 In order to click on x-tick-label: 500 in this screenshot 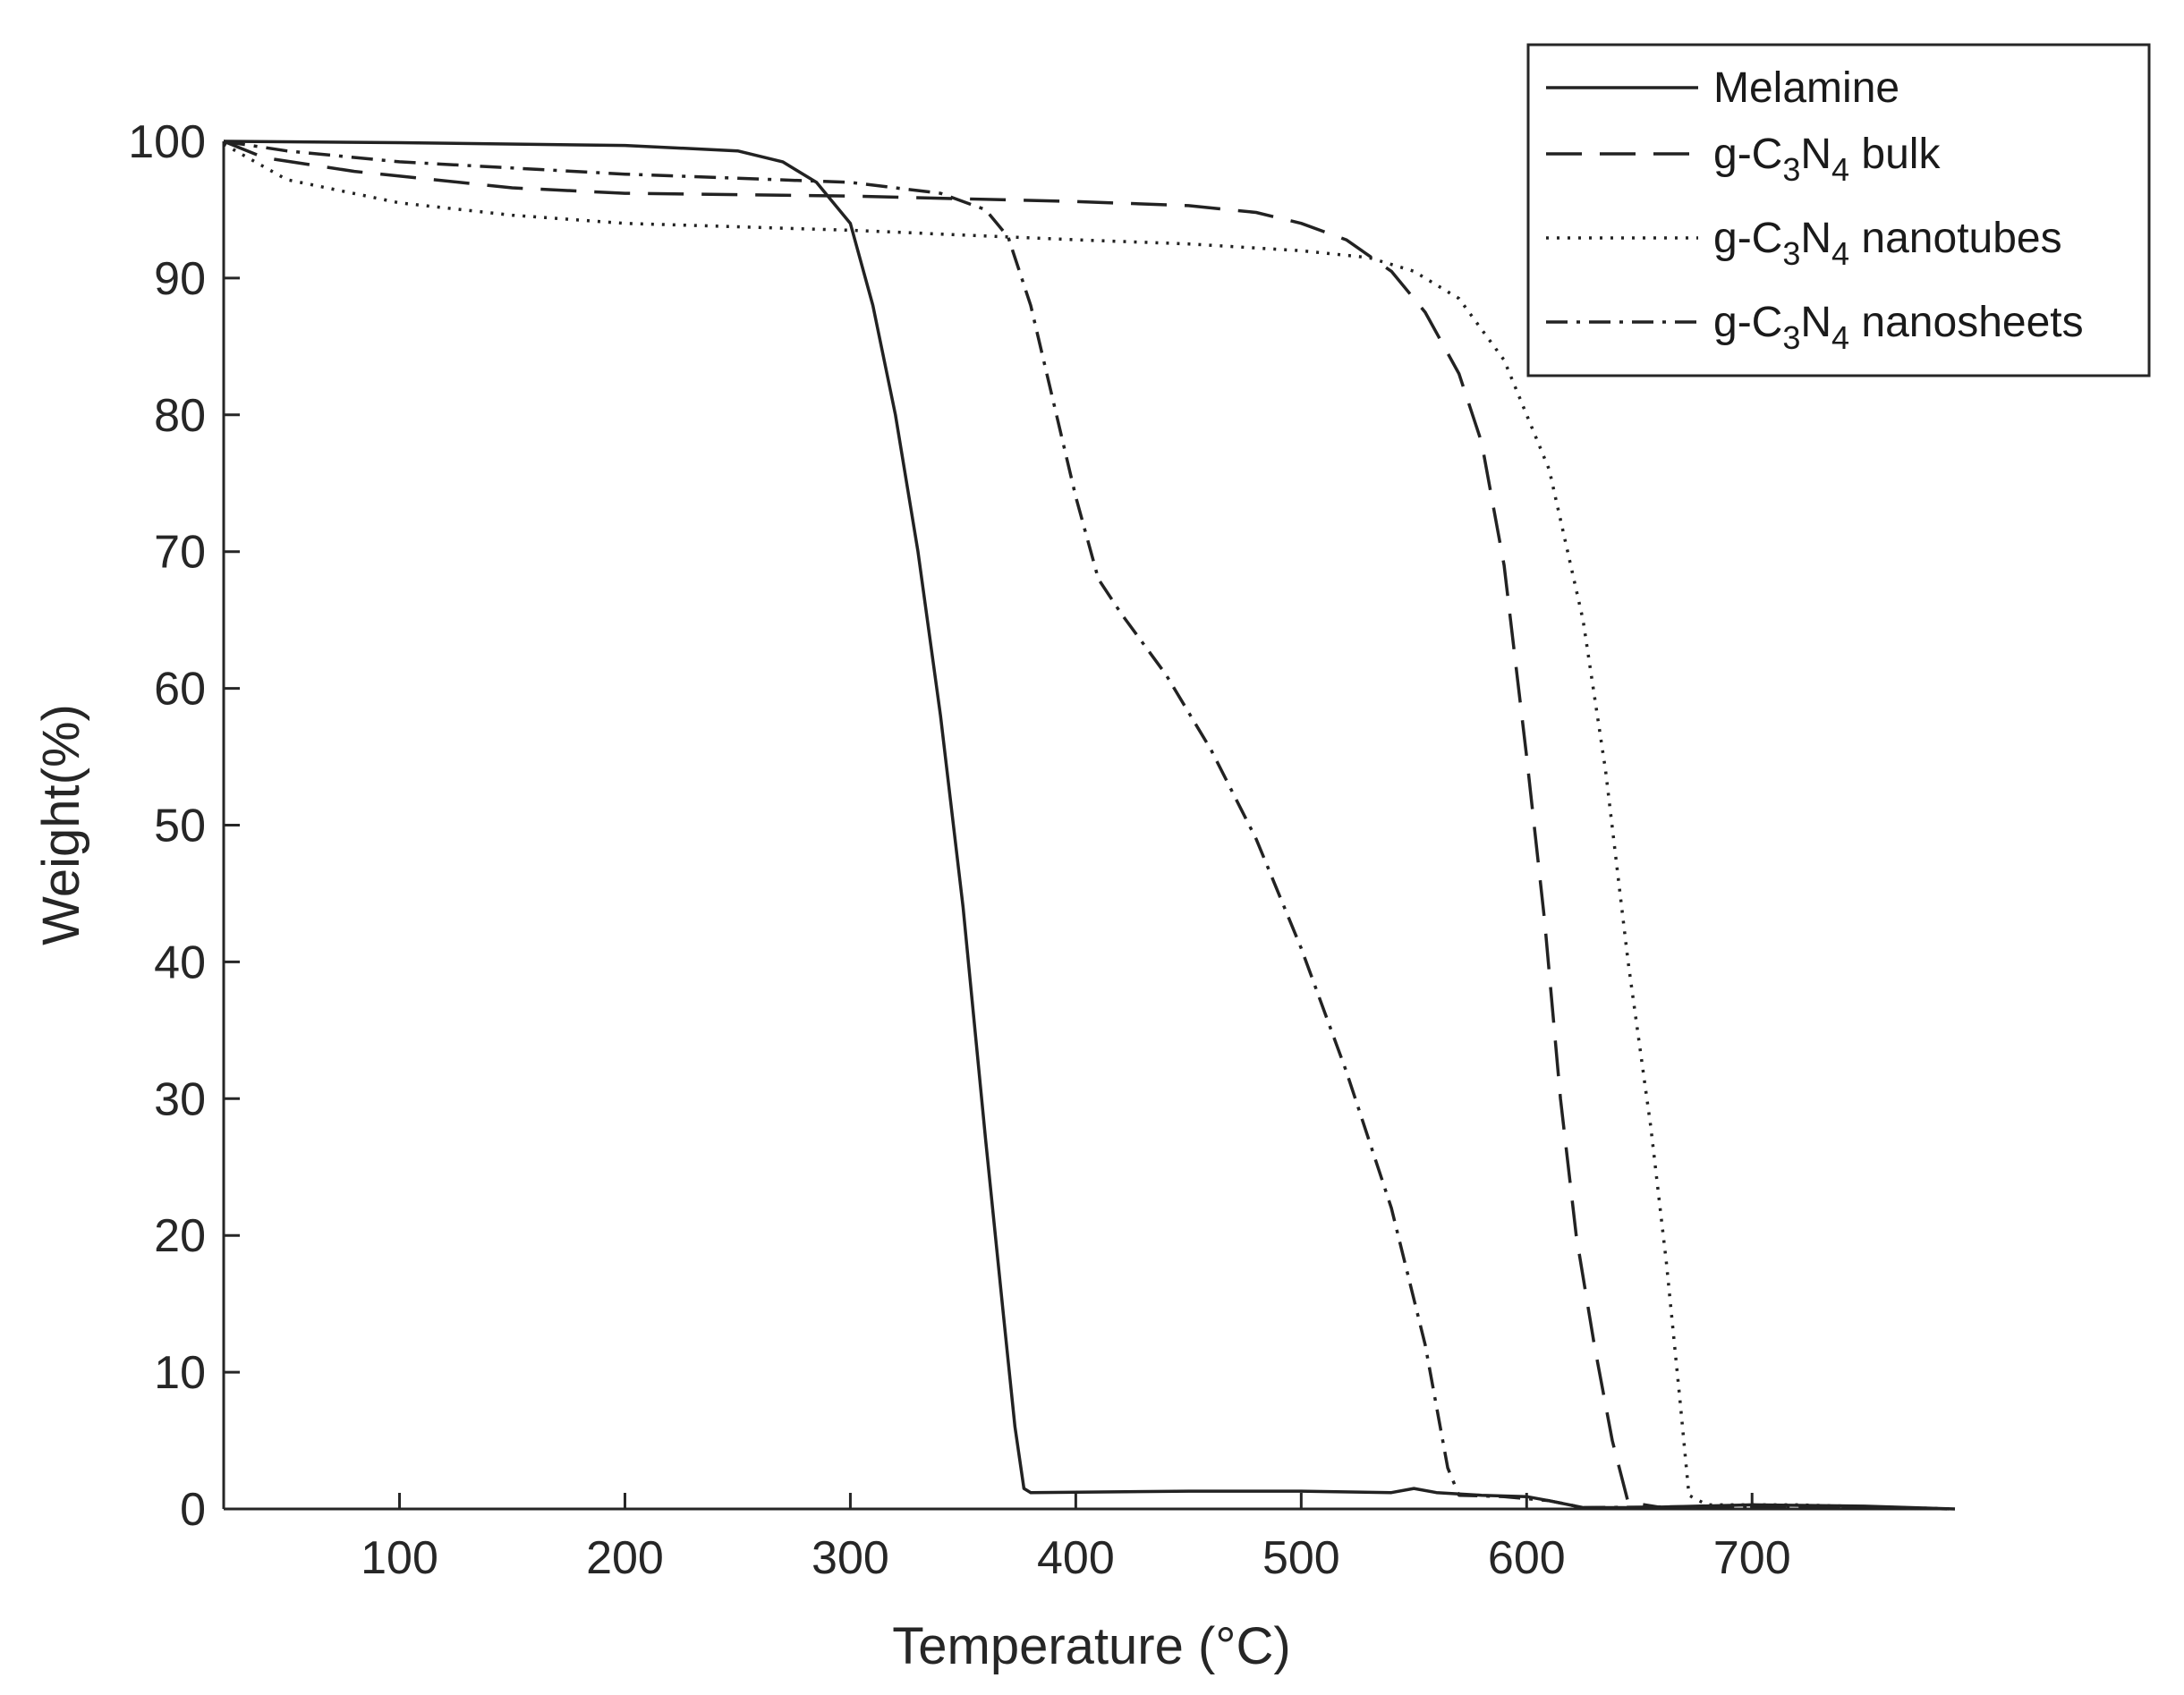, I will do `click(1301, 1558)`.